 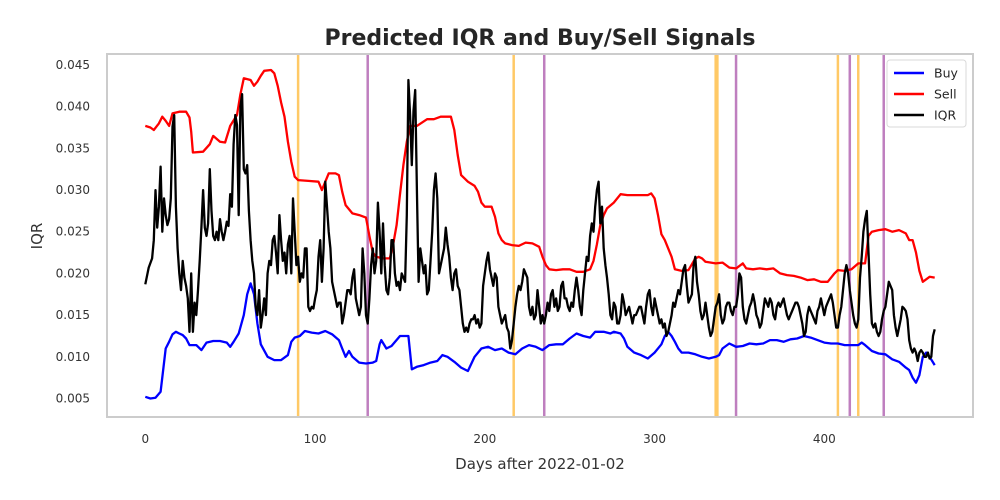 What do you see at coordinates (73, 148) in the screenshot?
I see `y-tick-label: 0.035` at bounding box center [73, 148].